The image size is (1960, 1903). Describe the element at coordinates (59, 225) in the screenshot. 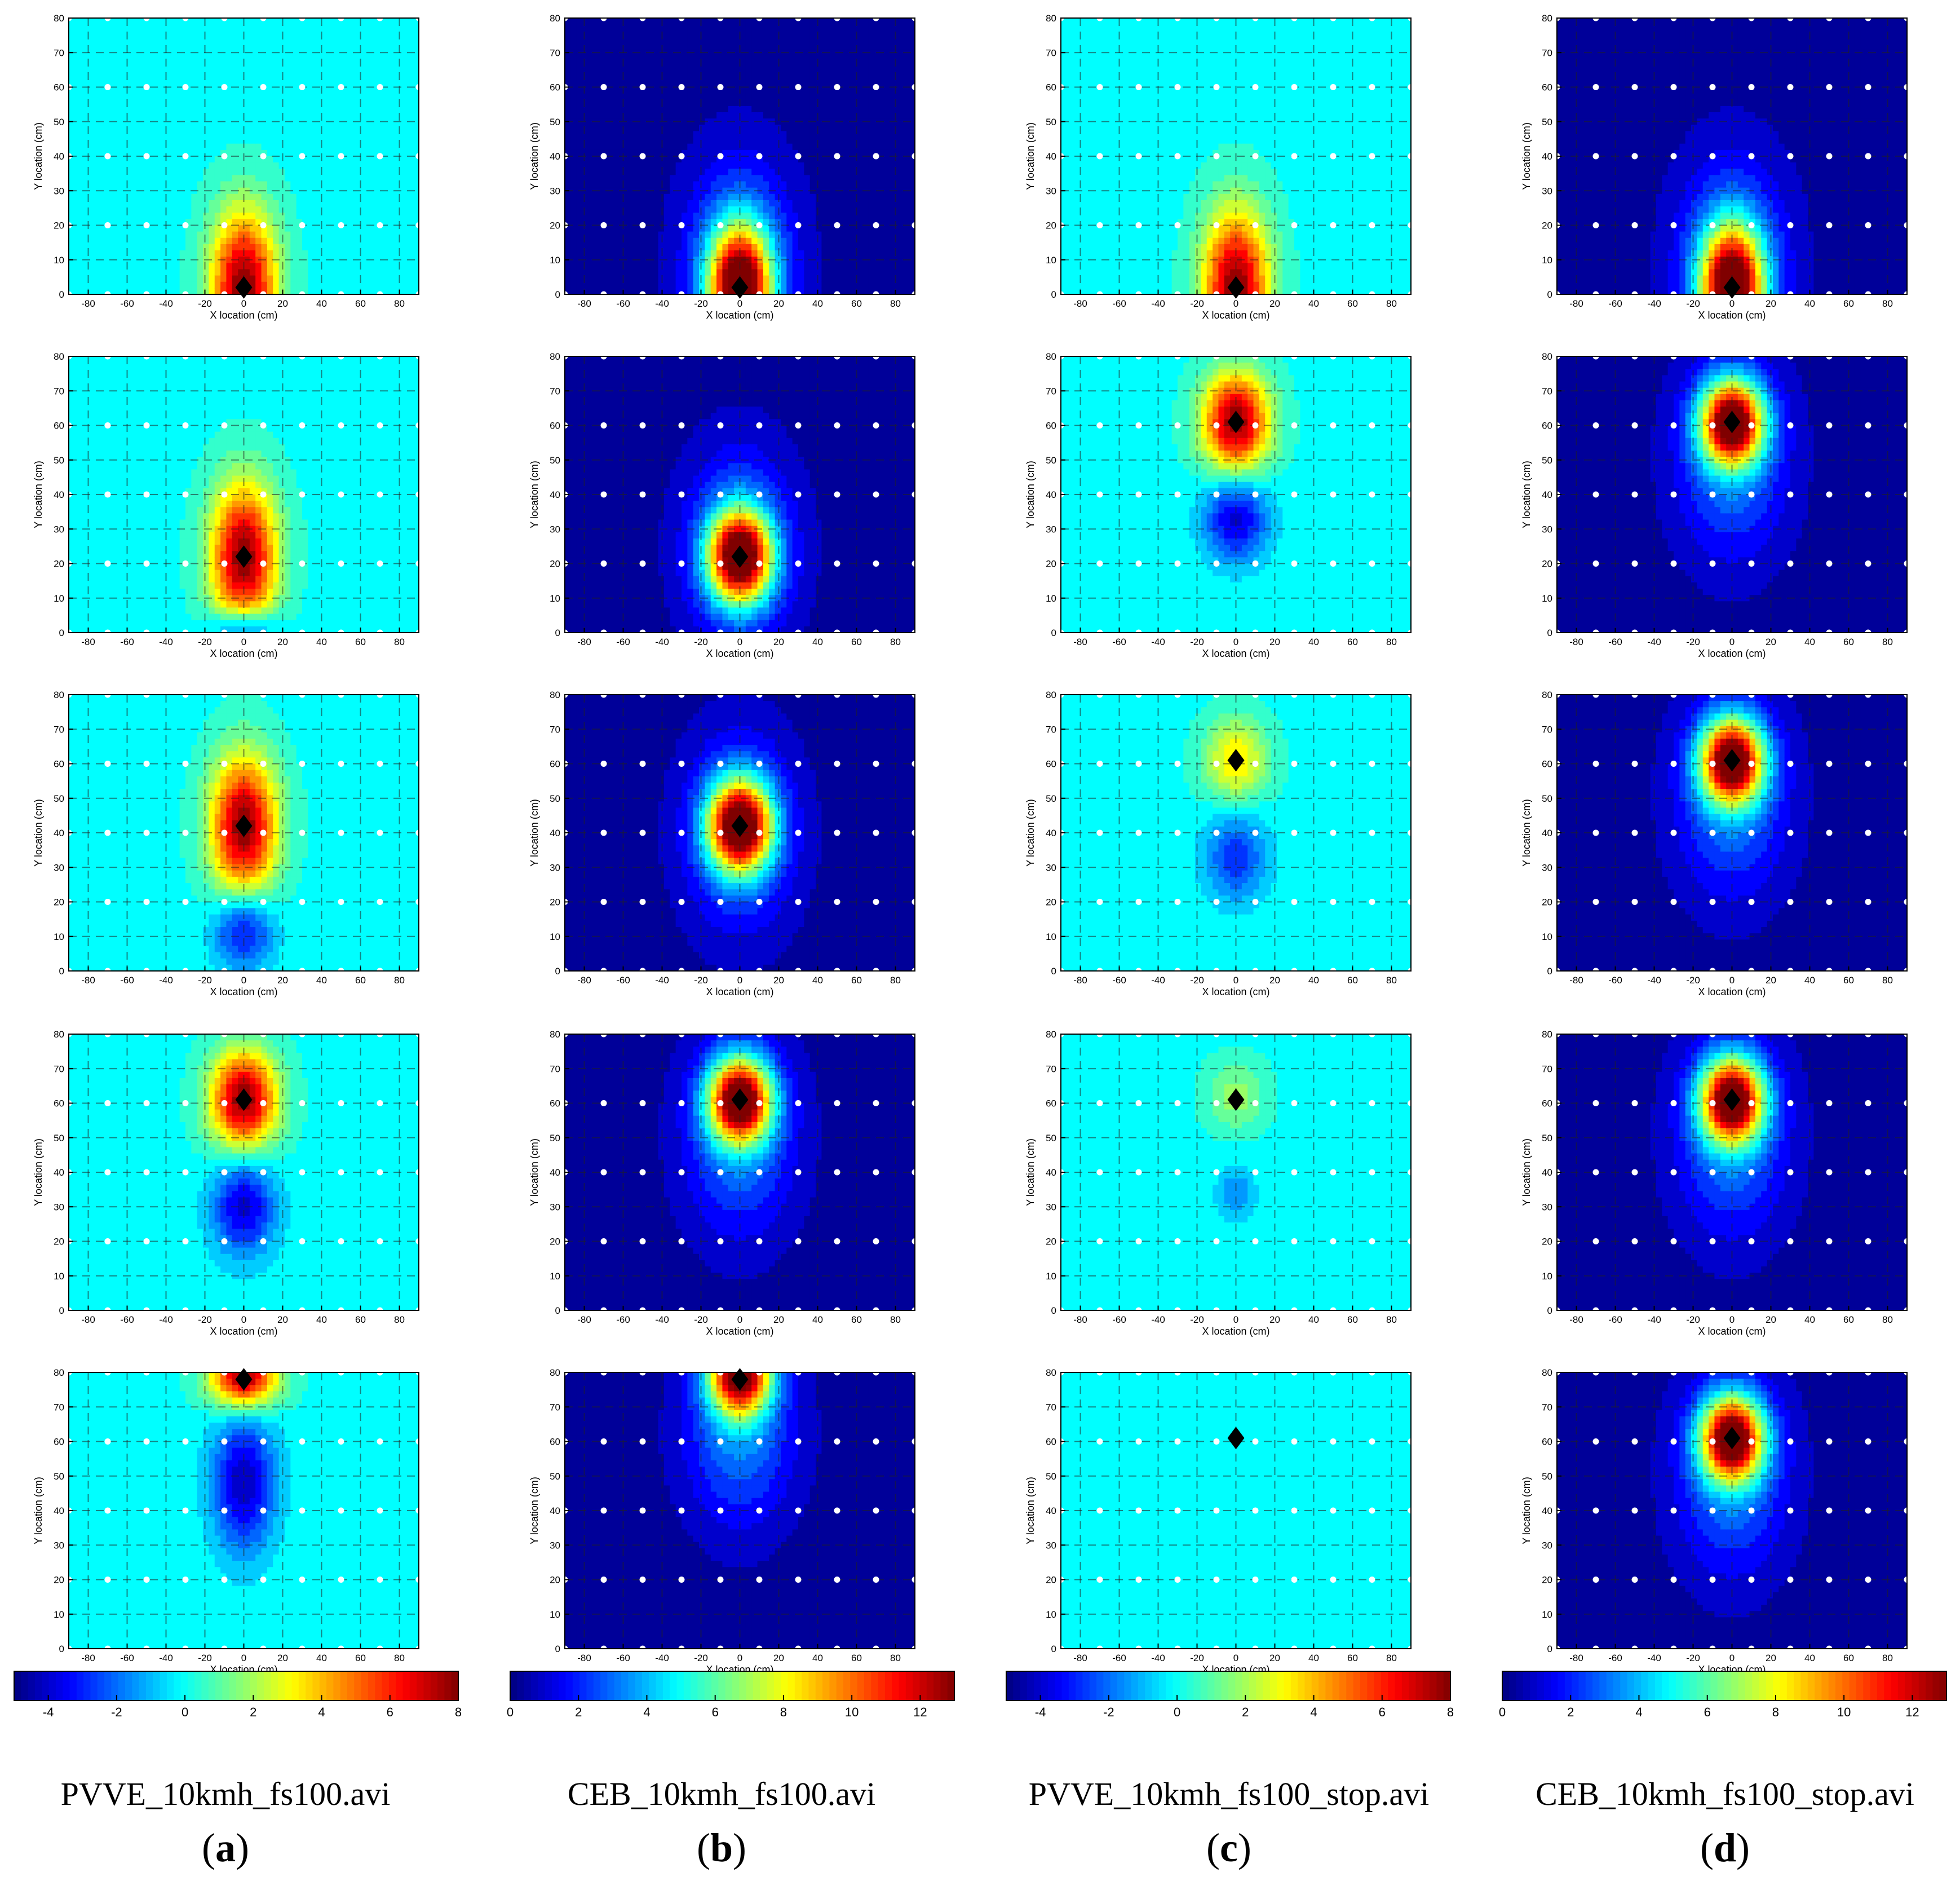

I see `y-tick-label: 20` at that location.